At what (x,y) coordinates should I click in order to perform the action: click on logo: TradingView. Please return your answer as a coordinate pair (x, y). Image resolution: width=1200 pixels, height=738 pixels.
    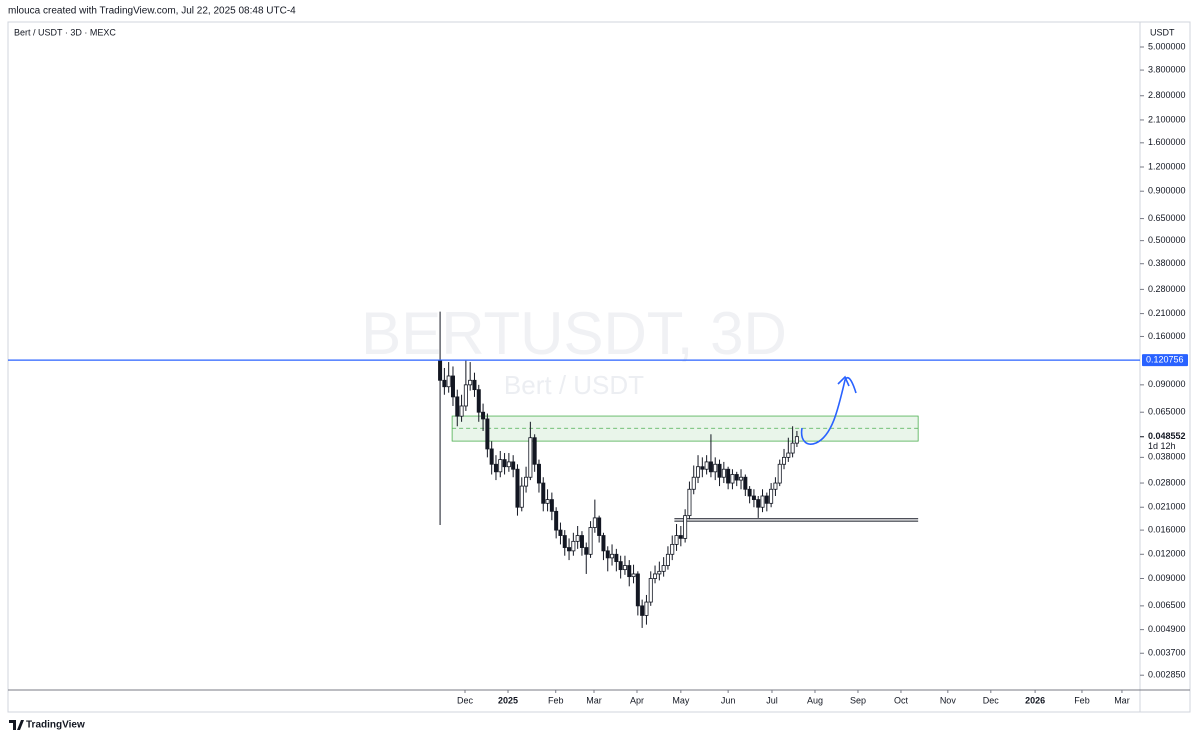
    Looking at the image, I should click on (47, 725).